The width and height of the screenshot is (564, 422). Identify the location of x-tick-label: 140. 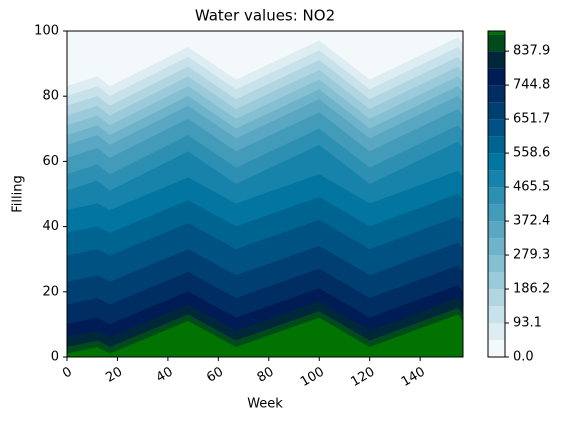
(413, 377).